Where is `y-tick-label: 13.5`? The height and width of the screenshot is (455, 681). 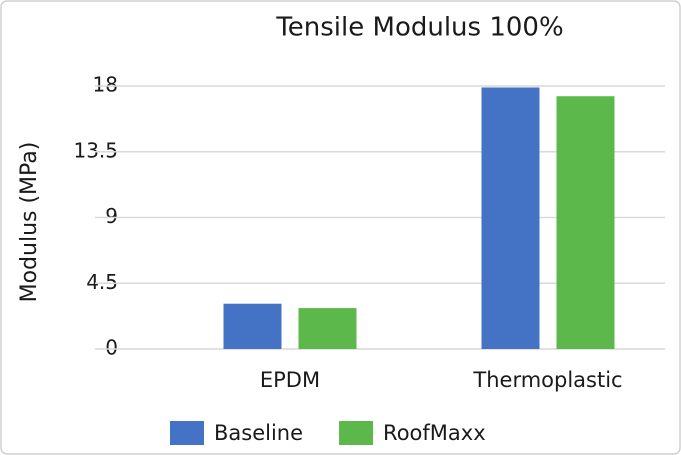 y-tick-label: 13.5 is located at coordinates (95, 150).